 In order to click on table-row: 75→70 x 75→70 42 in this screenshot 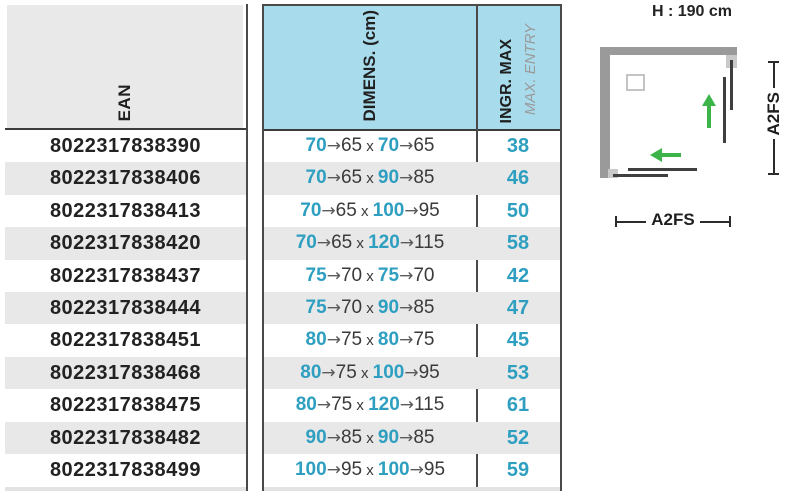, I will do `click(412, 276)`.